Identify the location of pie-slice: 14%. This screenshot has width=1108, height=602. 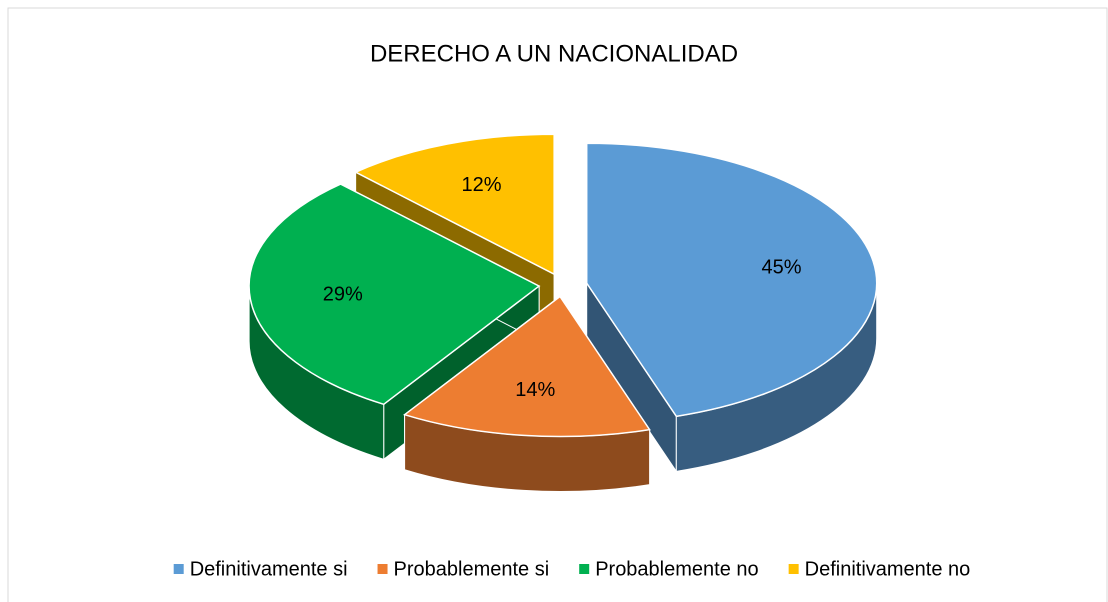
(526, 393).